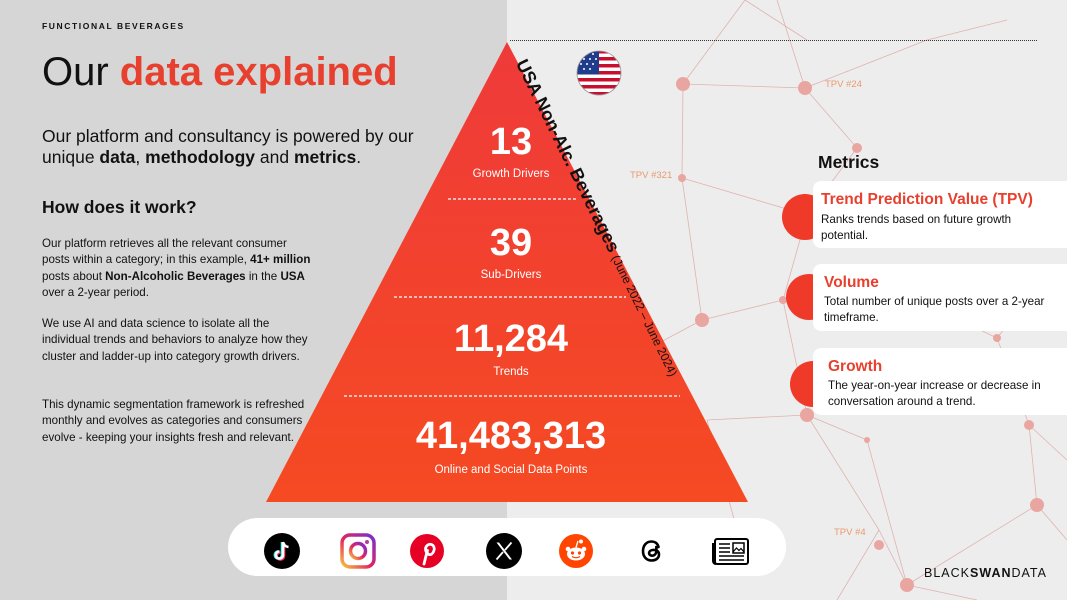  I want to click on threads-icon, so click(652, 551).